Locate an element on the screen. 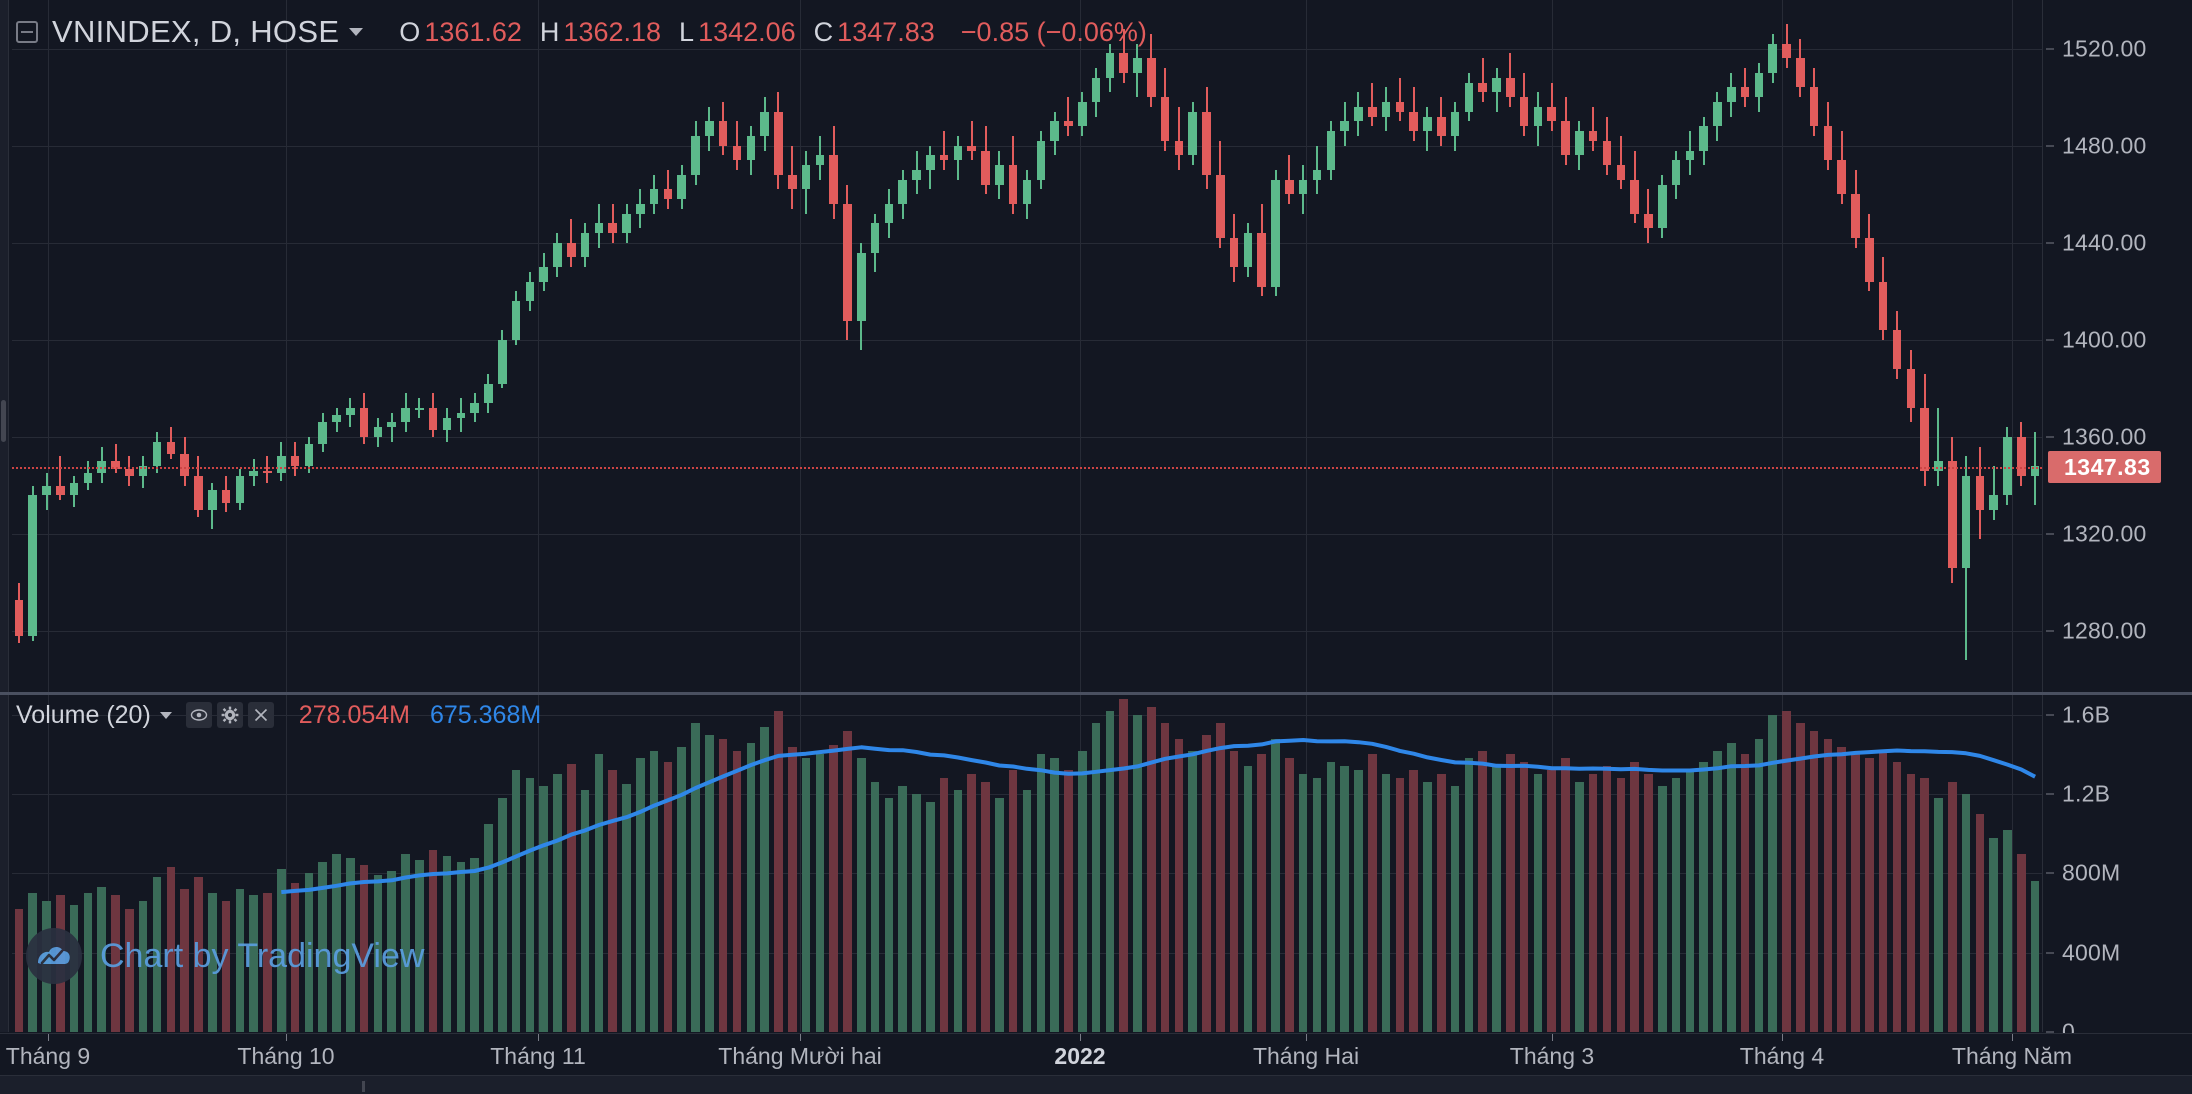 The height and width of the screenshot is (1094, 2192). volume-axis: 1.6B 1.2B 800M 400M 0 is located at coordinates (2117, 870).